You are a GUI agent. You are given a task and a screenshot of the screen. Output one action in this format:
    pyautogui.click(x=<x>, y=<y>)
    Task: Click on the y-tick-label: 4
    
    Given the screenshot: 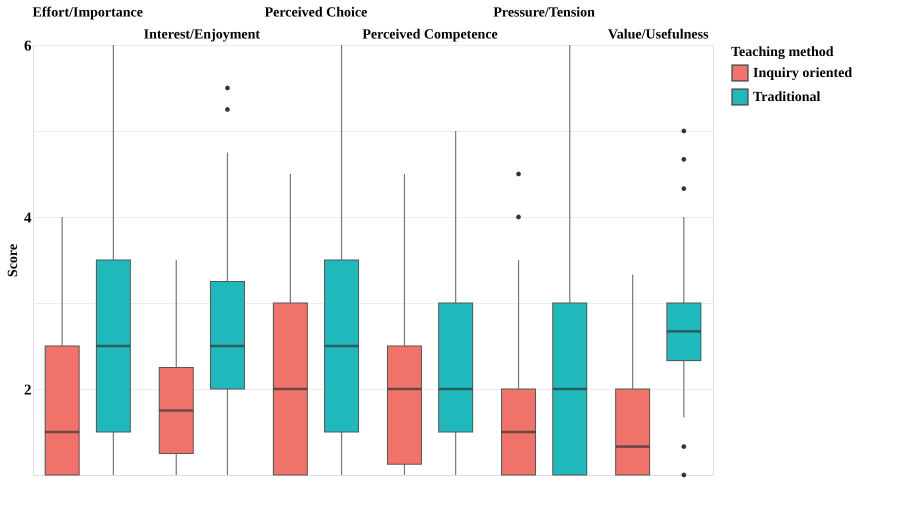 What is the action you would take?
    pyautogui.click(x=28, y=218)
    